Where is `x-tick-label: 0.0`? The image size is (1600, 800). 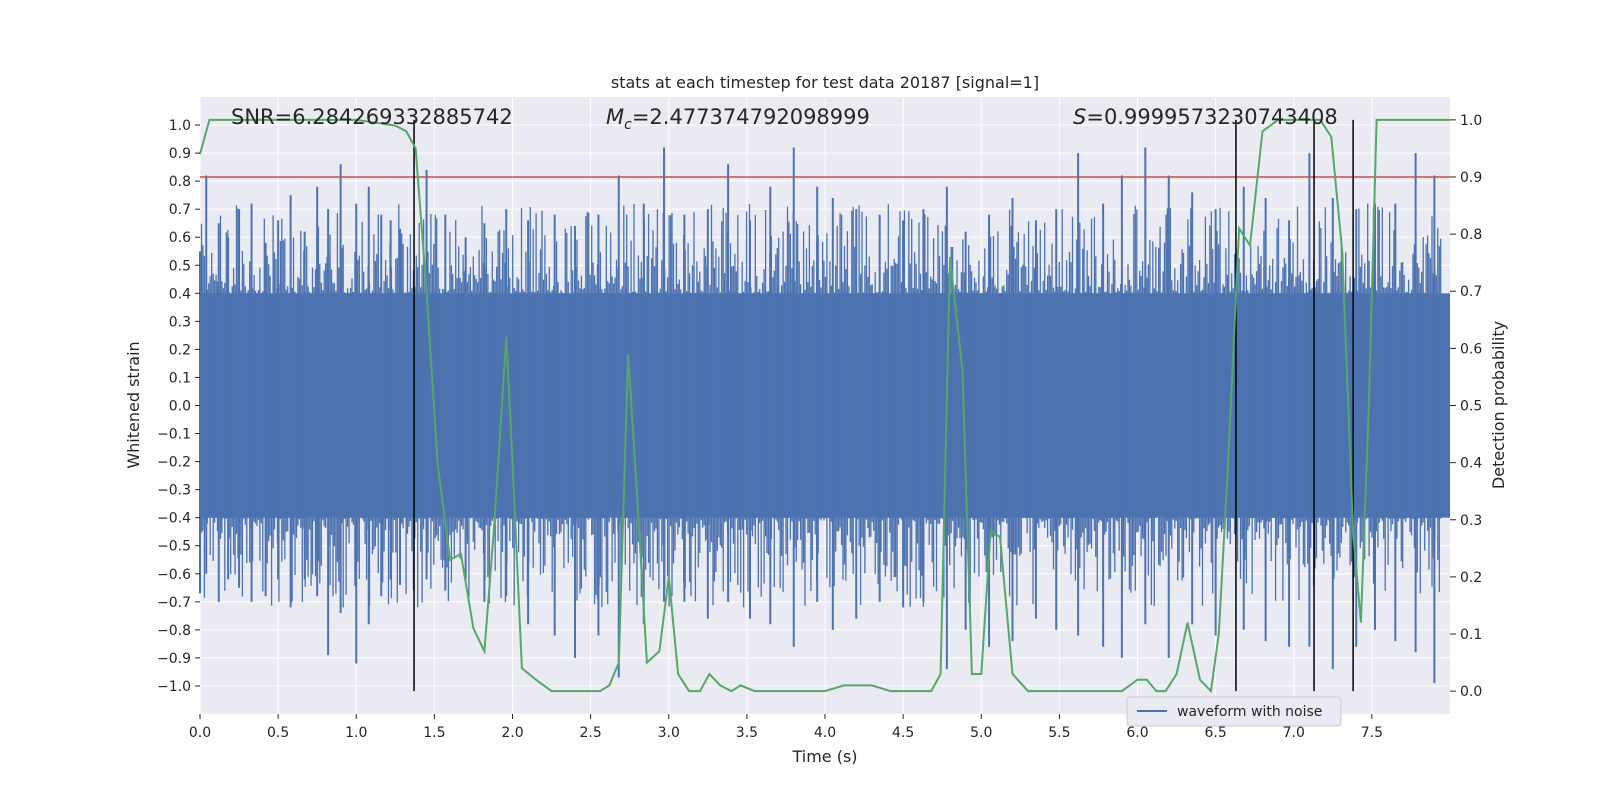
x-tick-label: 0.0 is located at coordinates (200, 733).